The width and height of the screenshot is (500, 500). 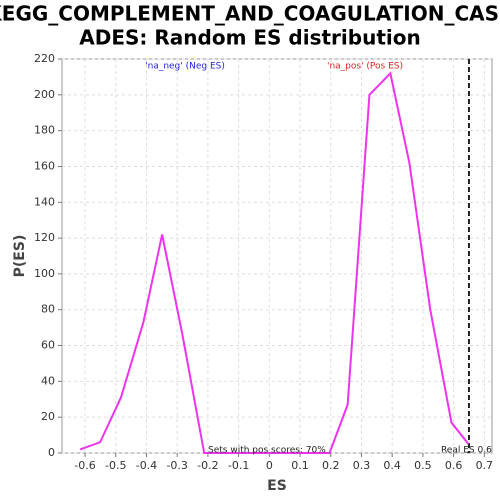 I want to click on x-tick-label: -0.6, so click(x=84, y=465).